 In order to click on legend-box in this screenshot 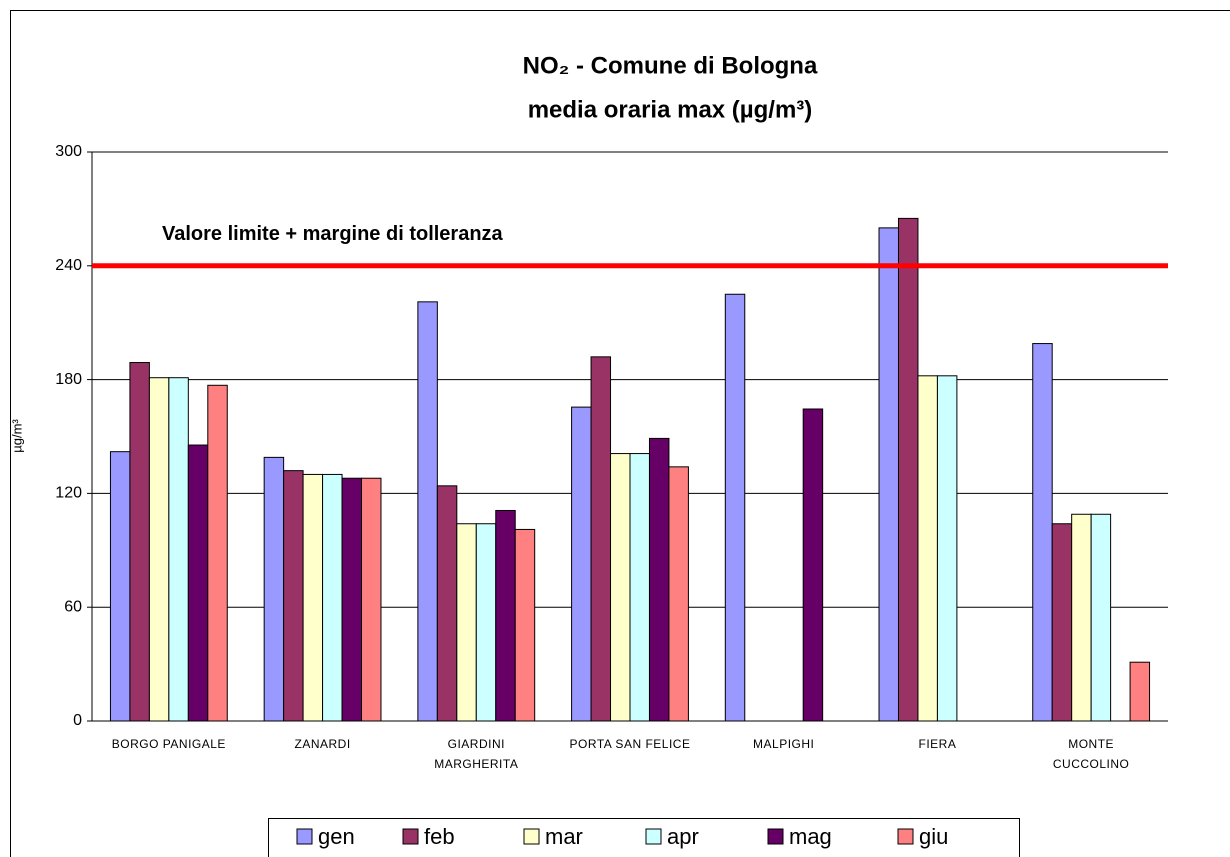, I will do `click(644, 837)`.